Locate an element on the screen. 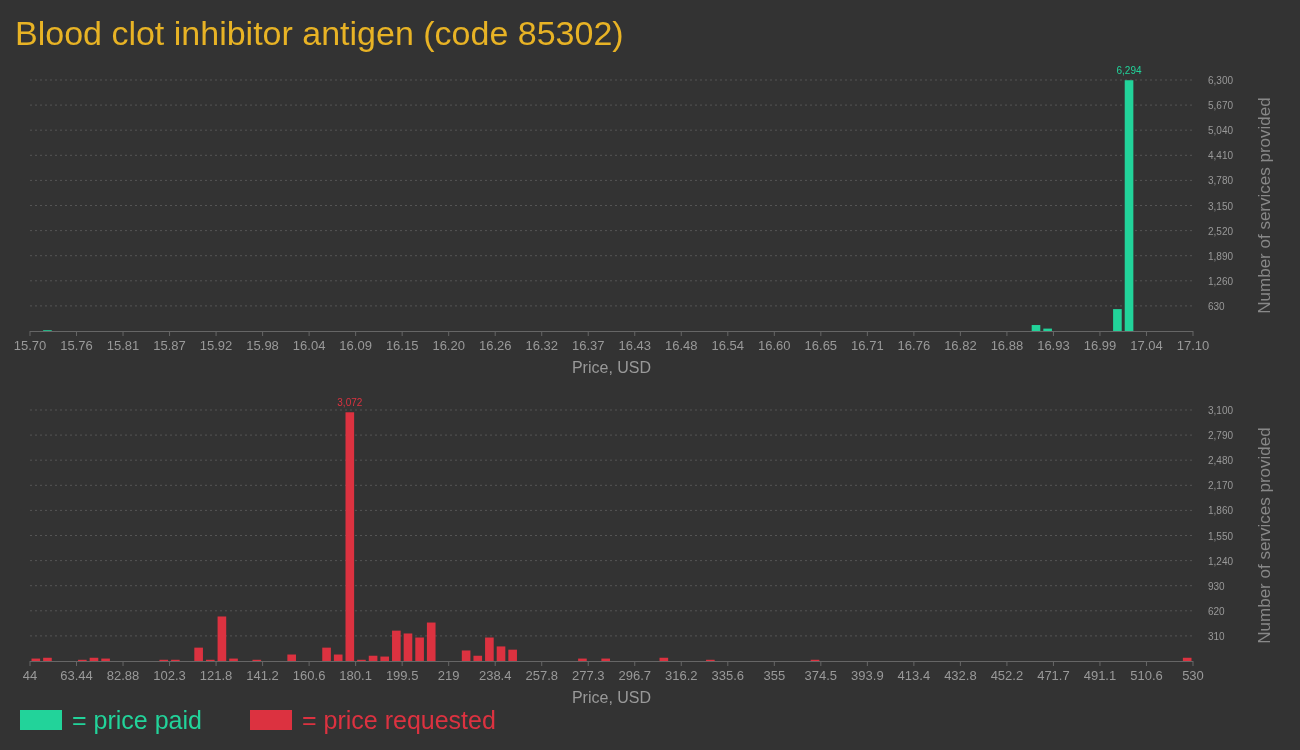  x-tick-label: 471.7 is located at coordinates (1053, 675).